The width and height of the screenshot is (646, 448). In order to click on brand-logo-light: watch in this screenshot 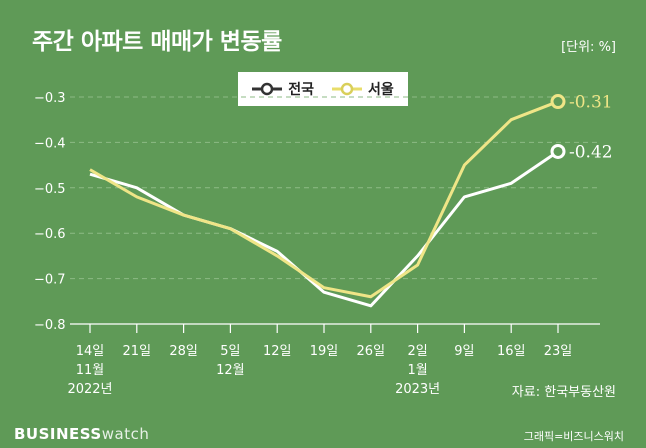, I will do `click(125, 434)`.